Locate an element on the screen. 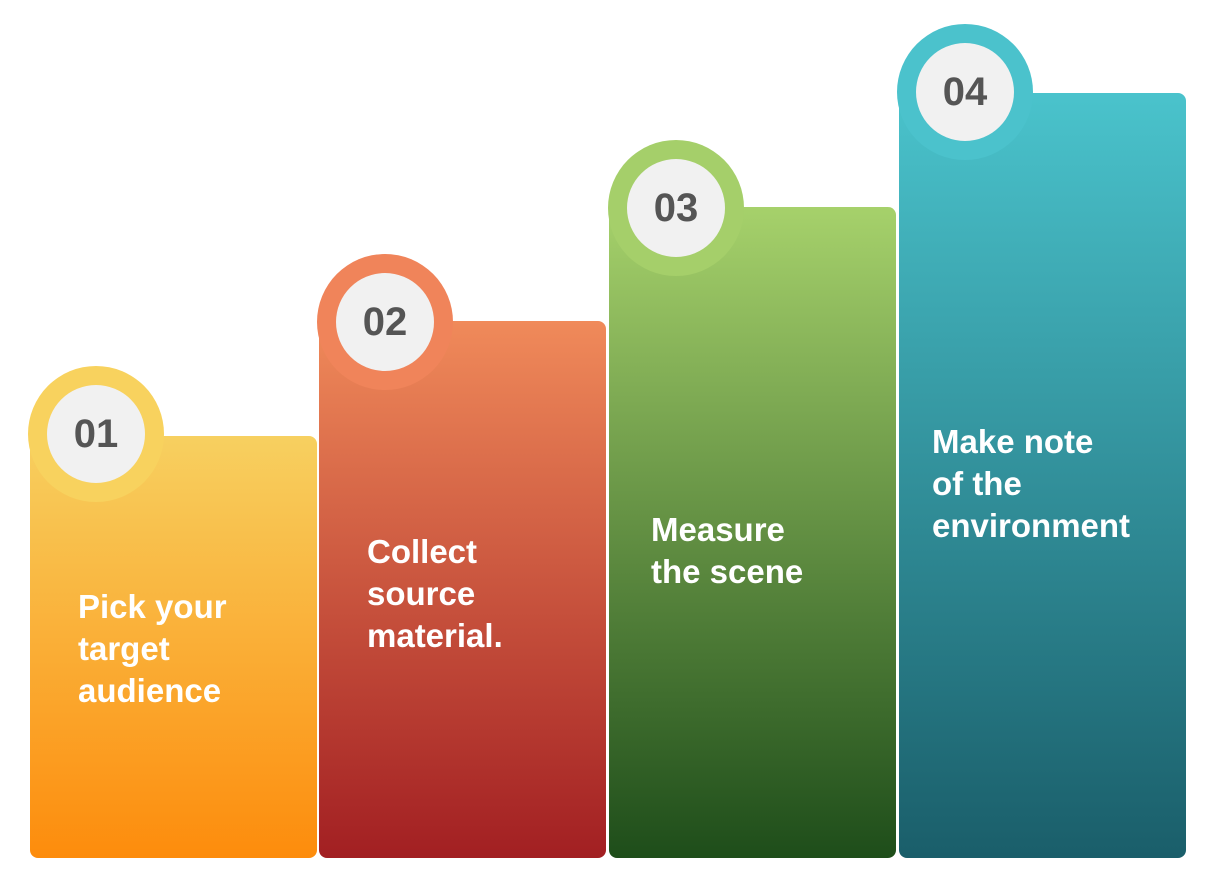  step-2-number: 02 is located at coordinates (385, 322).